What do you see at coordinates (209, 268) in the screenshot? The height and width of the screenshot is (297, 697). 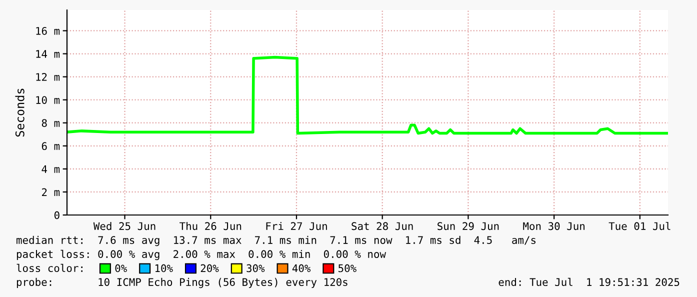 I see `legend-label: 20%` at bounding box center [209, 268].